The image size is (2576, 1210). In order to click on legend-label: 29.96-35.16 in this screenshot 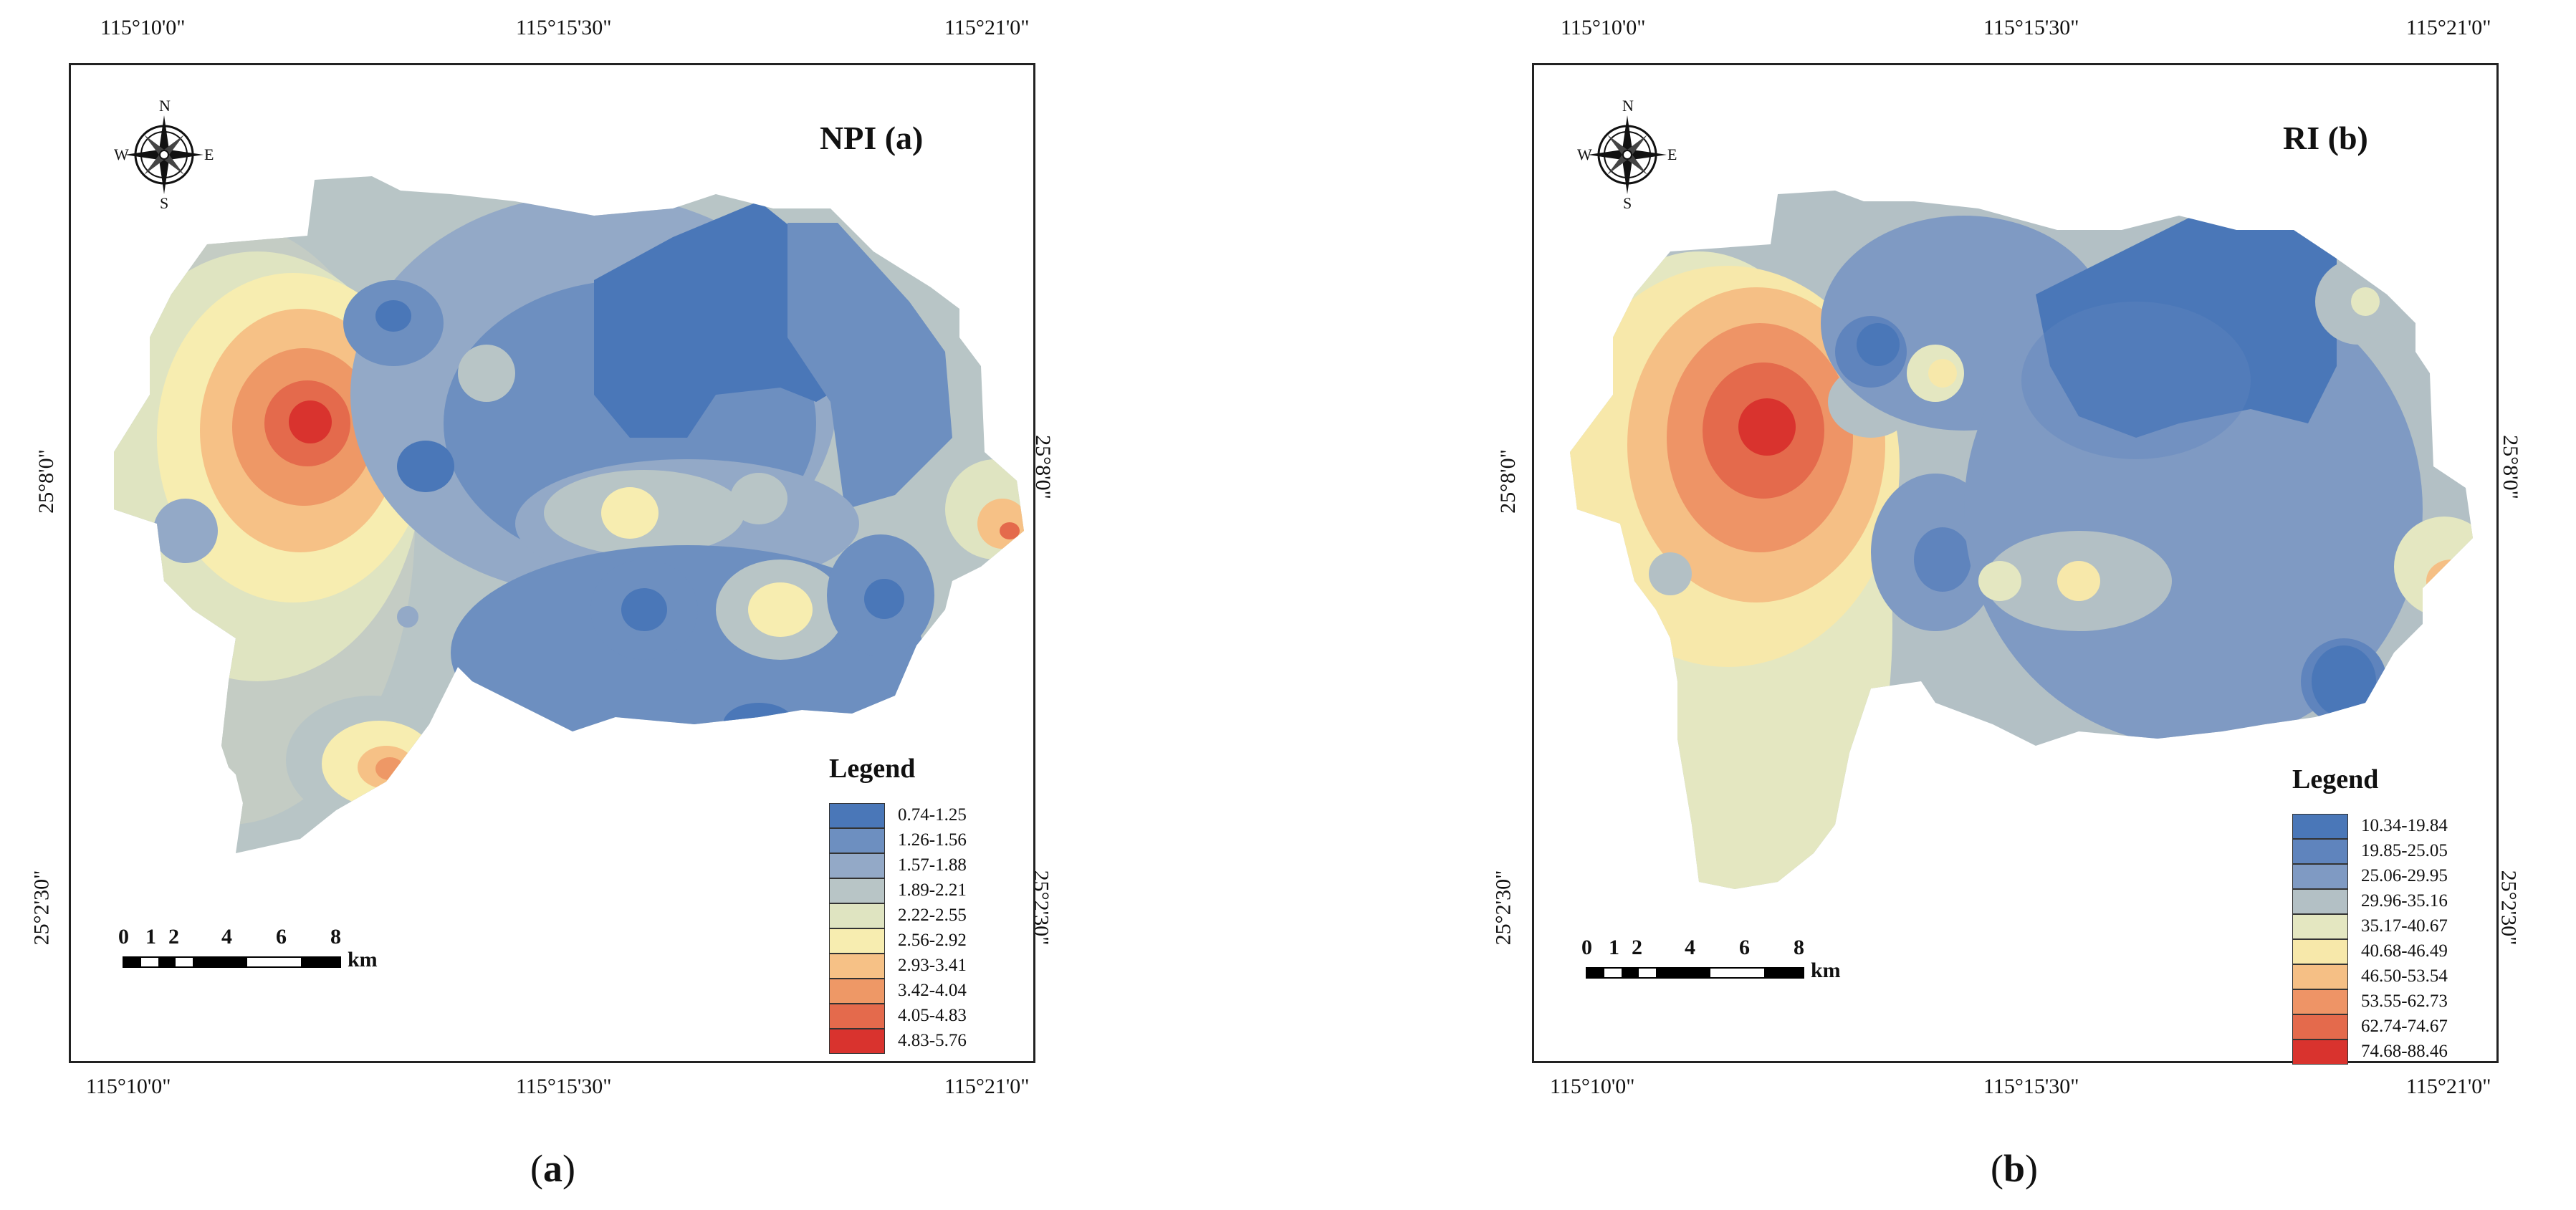, I will do `click(2404, 901)`.